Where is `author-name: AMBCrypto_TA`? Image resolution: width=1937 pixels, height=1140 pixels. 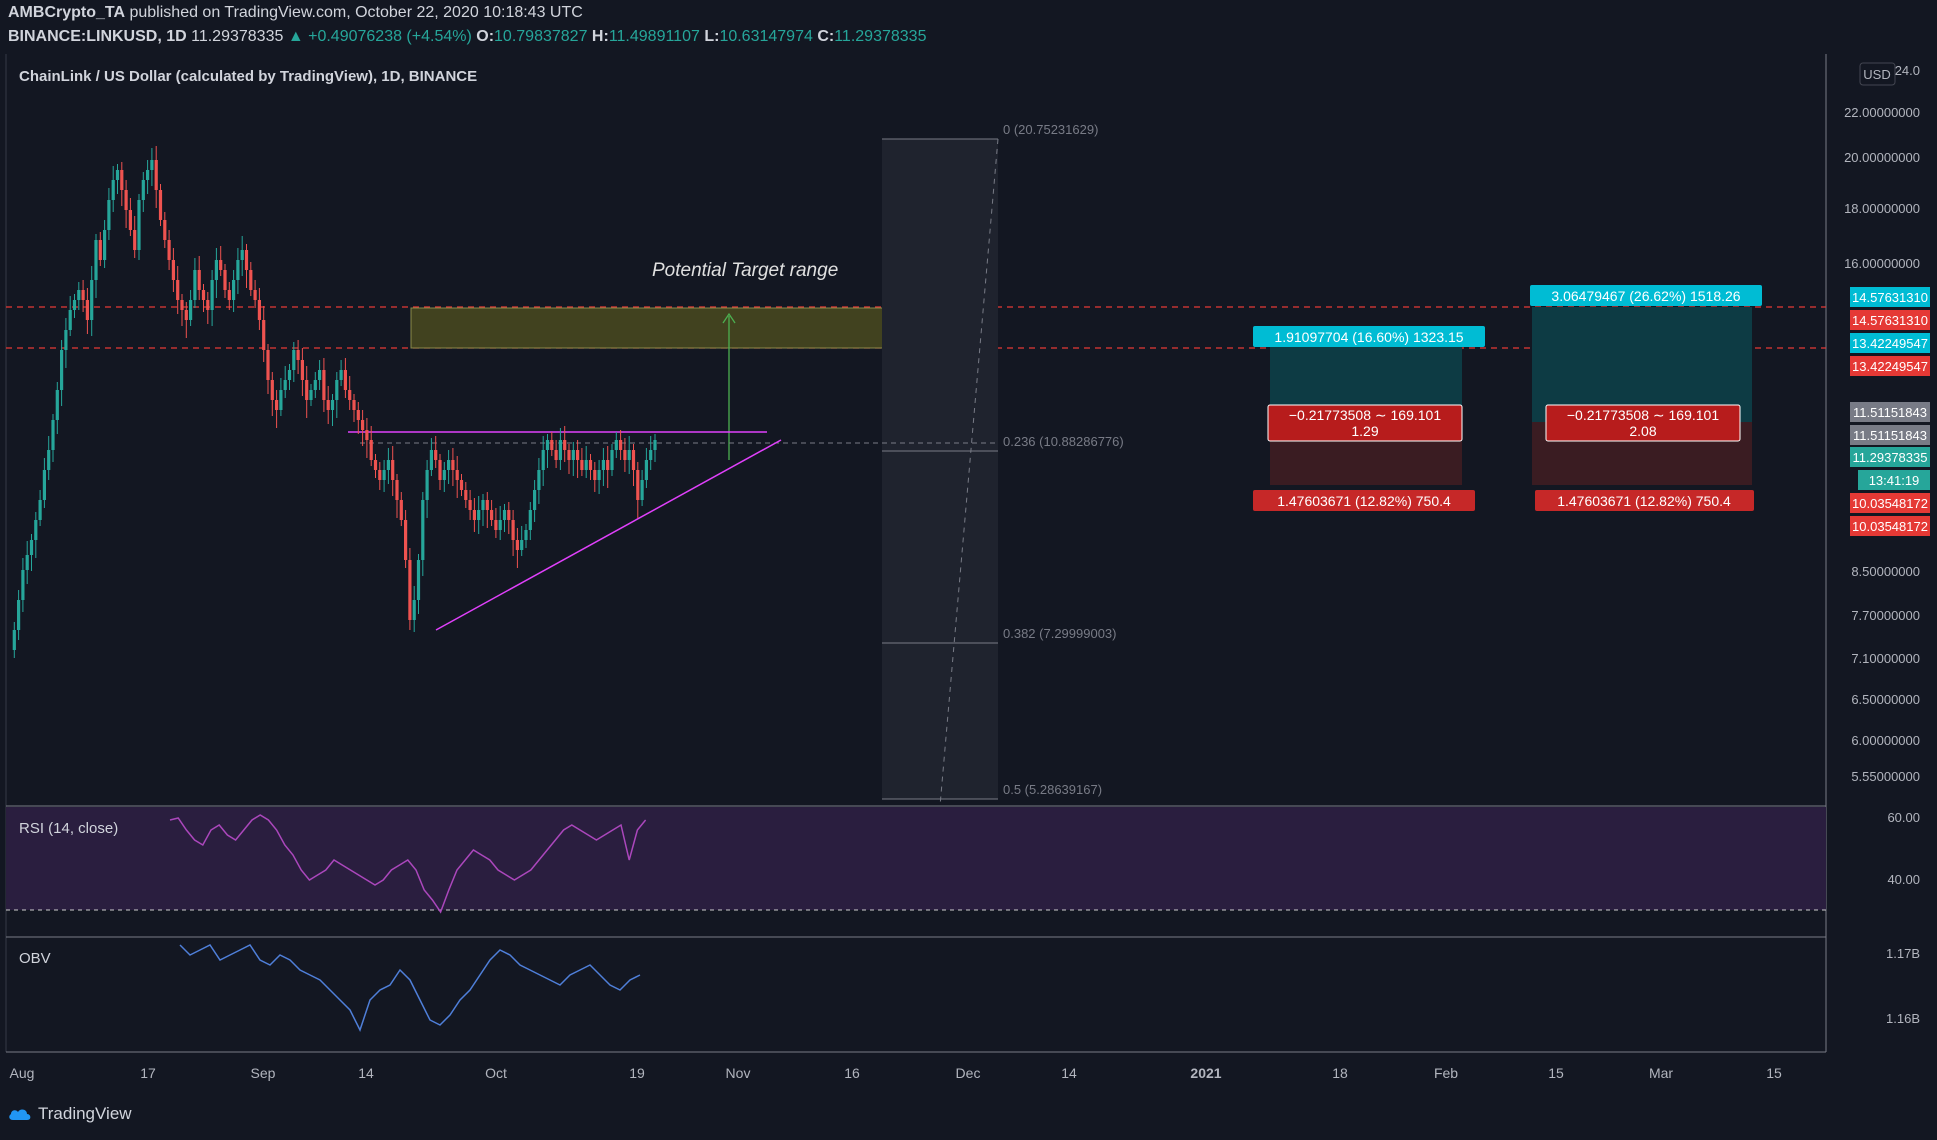 author-name: AMBCrypto_TA is located at coordinates (67, 12).